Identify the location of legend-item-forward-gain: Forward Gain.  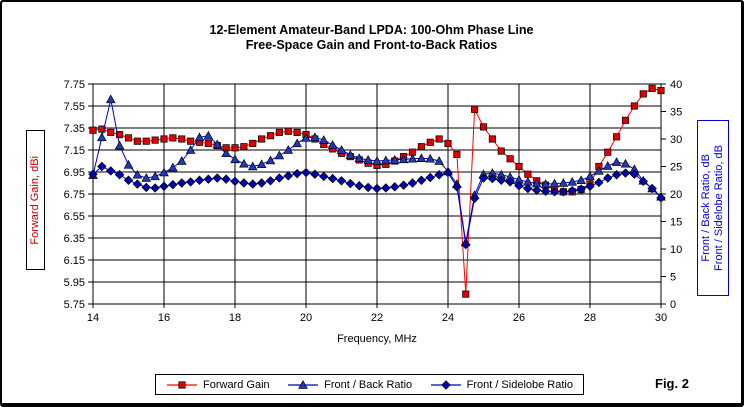
(218, 385).